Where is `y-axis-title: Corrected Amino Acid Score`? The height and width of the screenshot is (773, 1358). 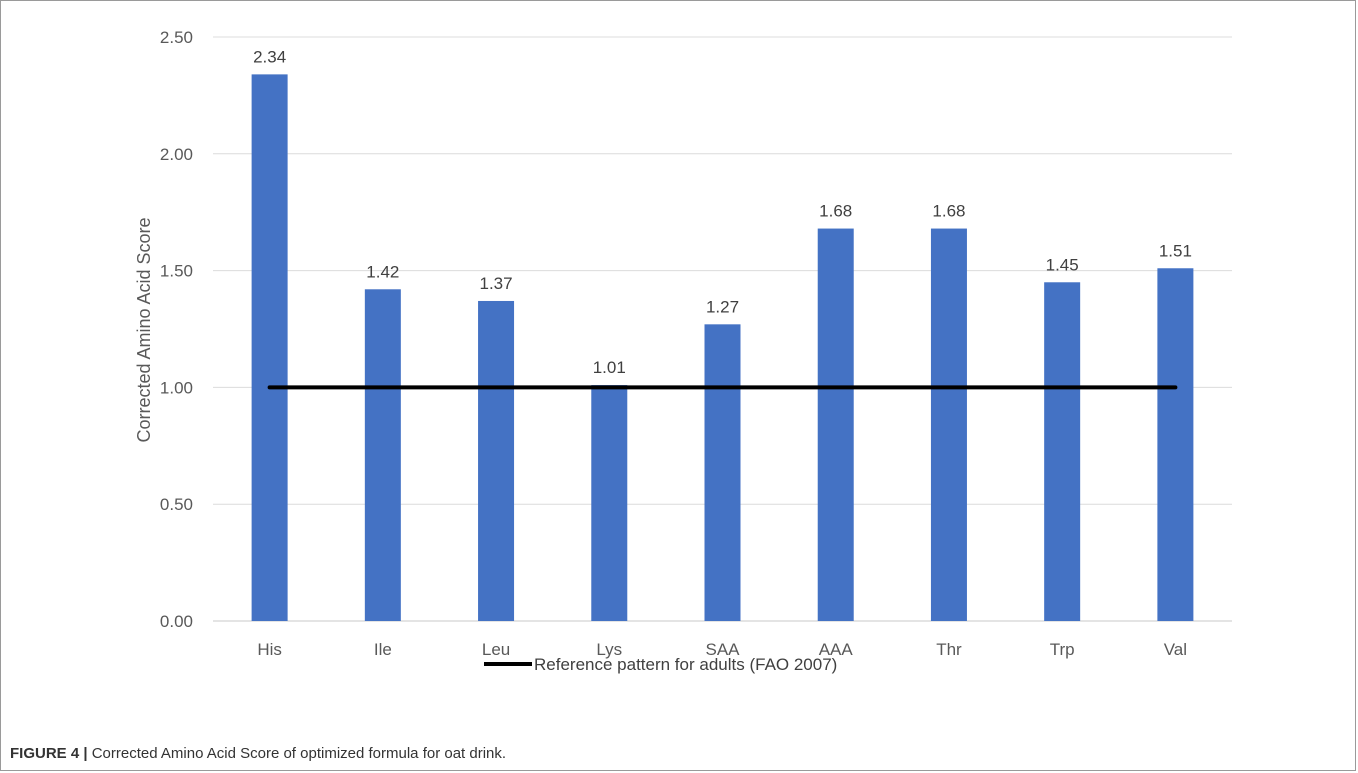 y-axis-title: Corrected Amino Acid Score is located at coordinates (144, 329).